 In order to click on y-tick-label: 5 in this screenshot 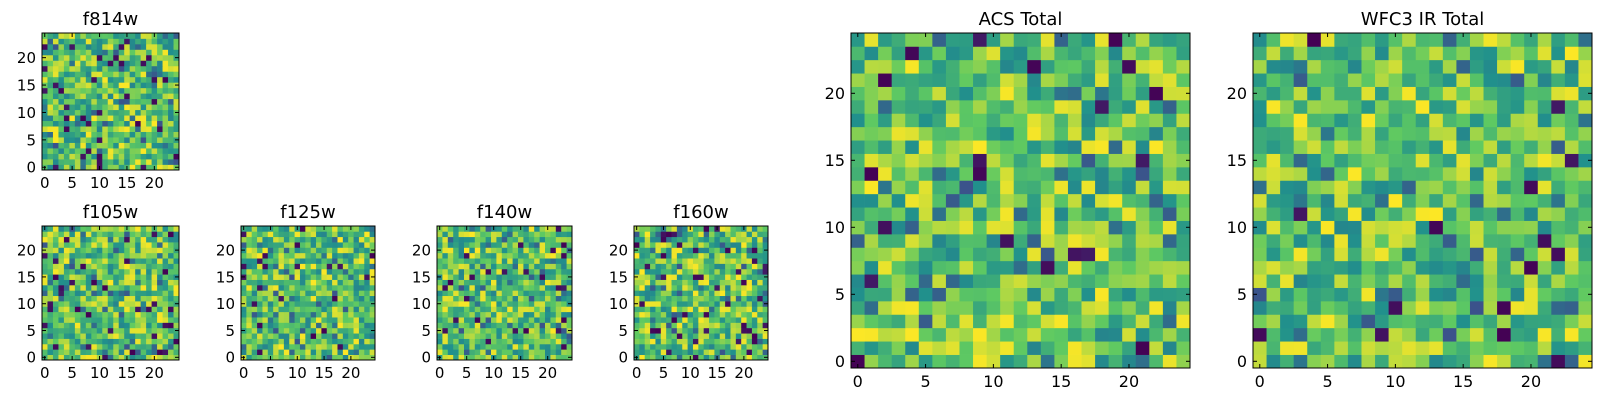, I will do `click(31, 140)`.